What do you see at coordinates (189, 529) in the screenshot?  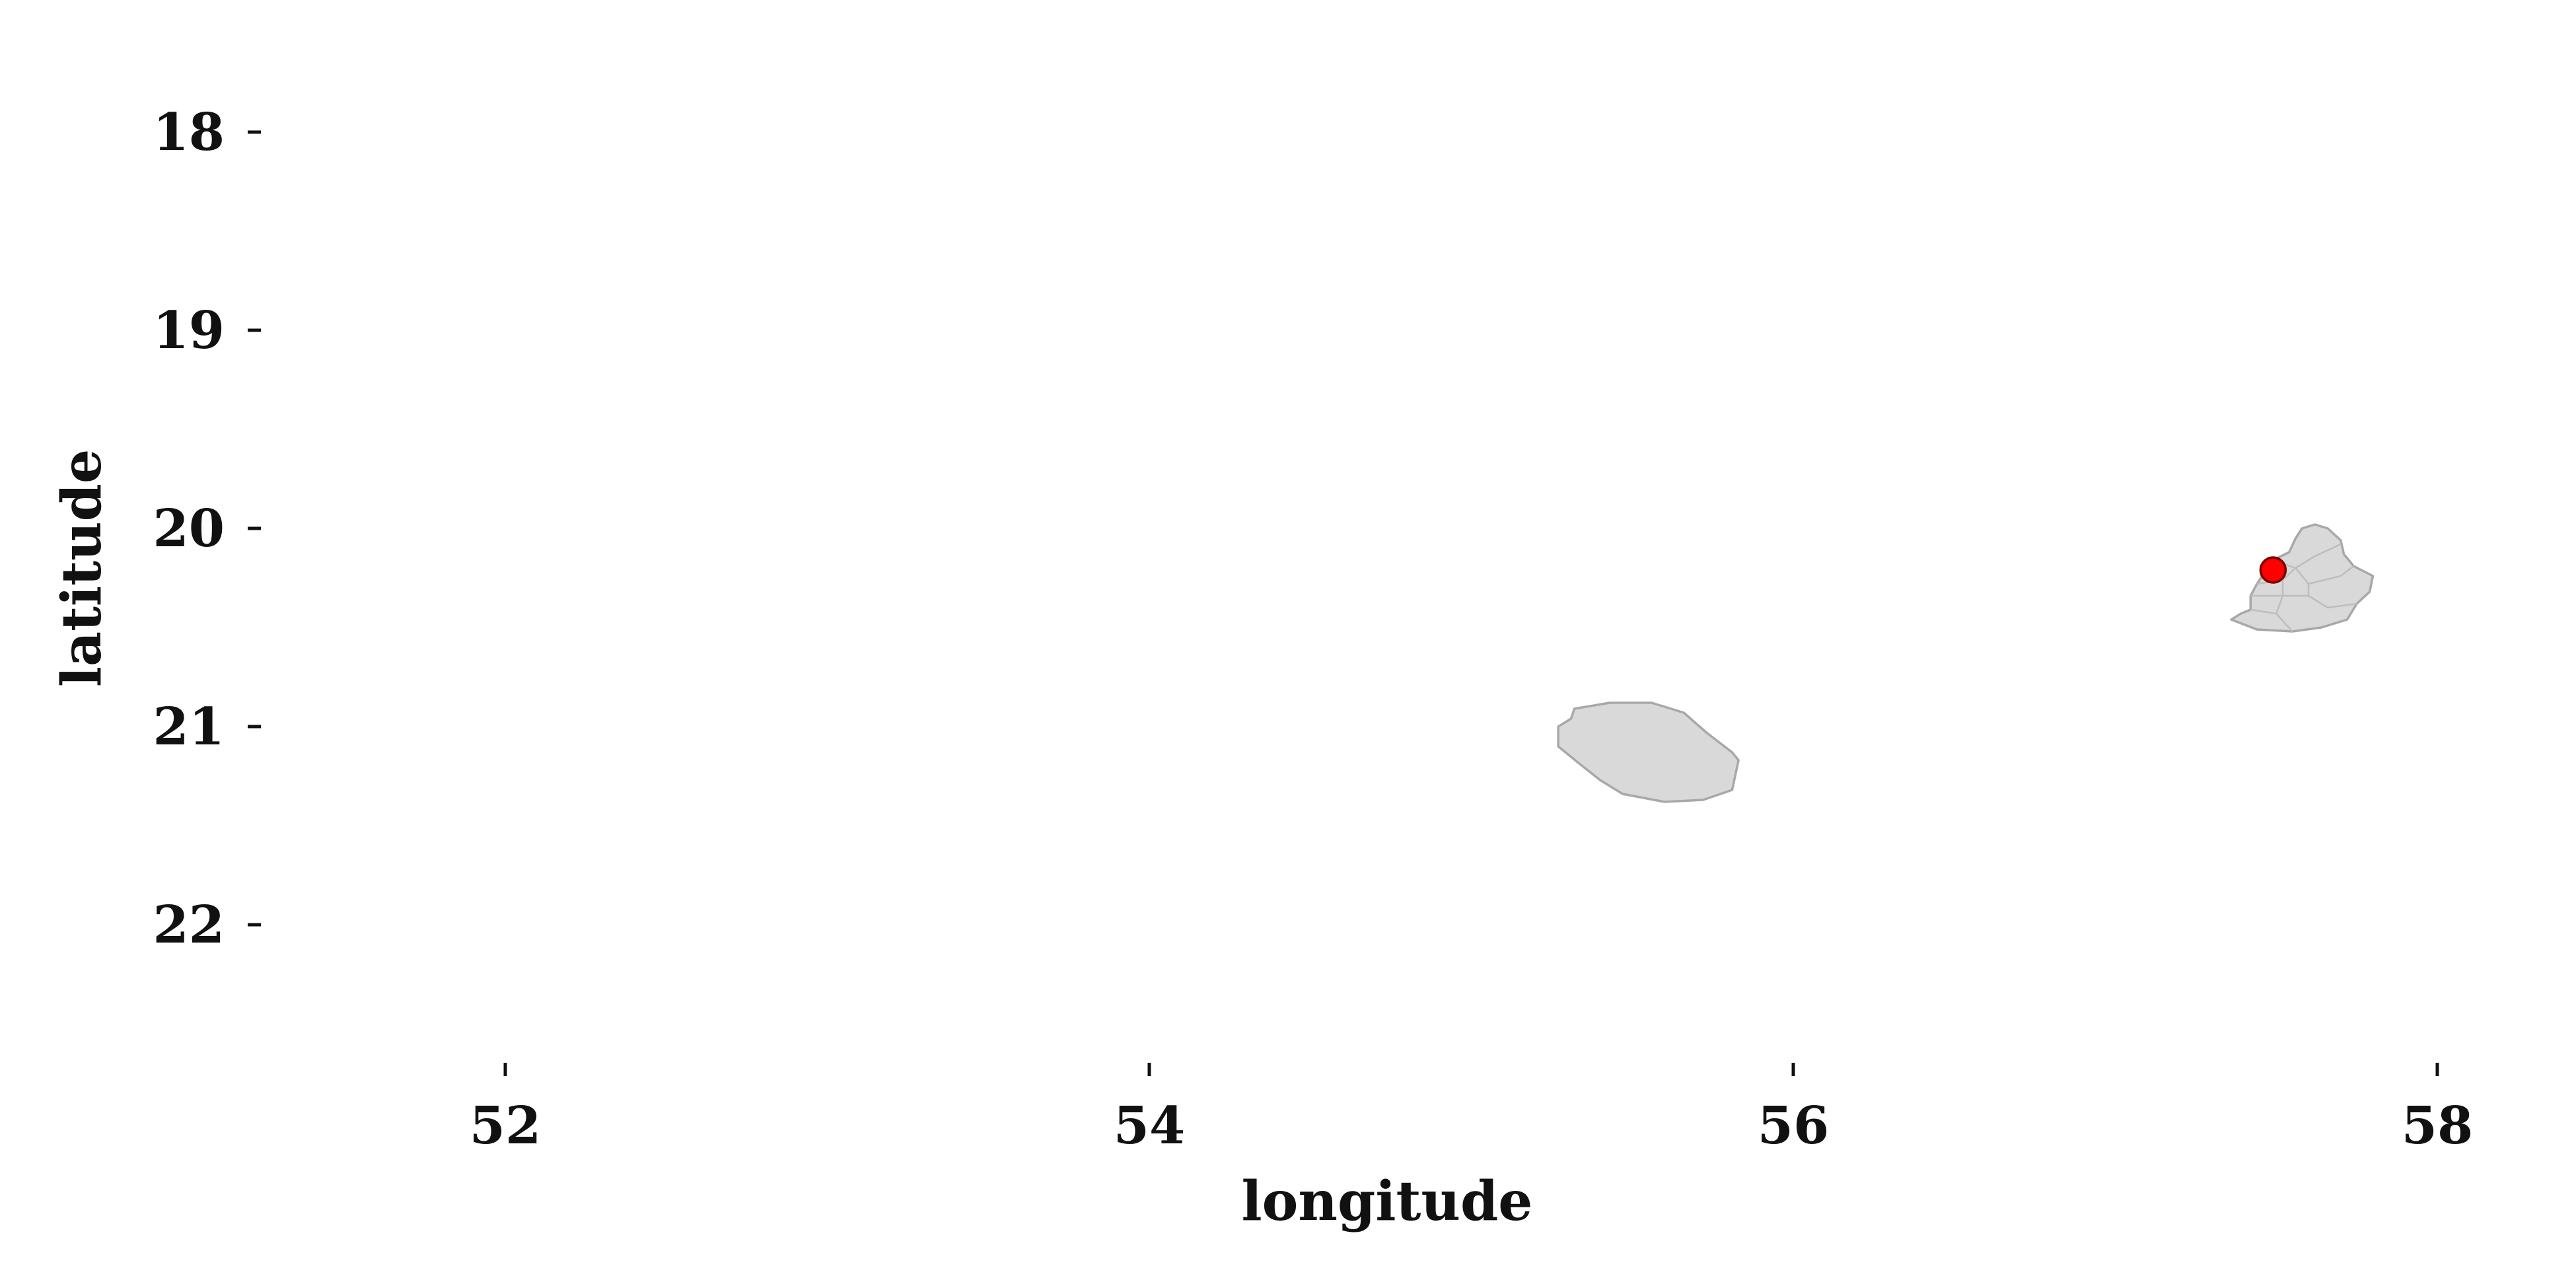 I see `y-tick-label: 20` at bounding box center [189, 529].